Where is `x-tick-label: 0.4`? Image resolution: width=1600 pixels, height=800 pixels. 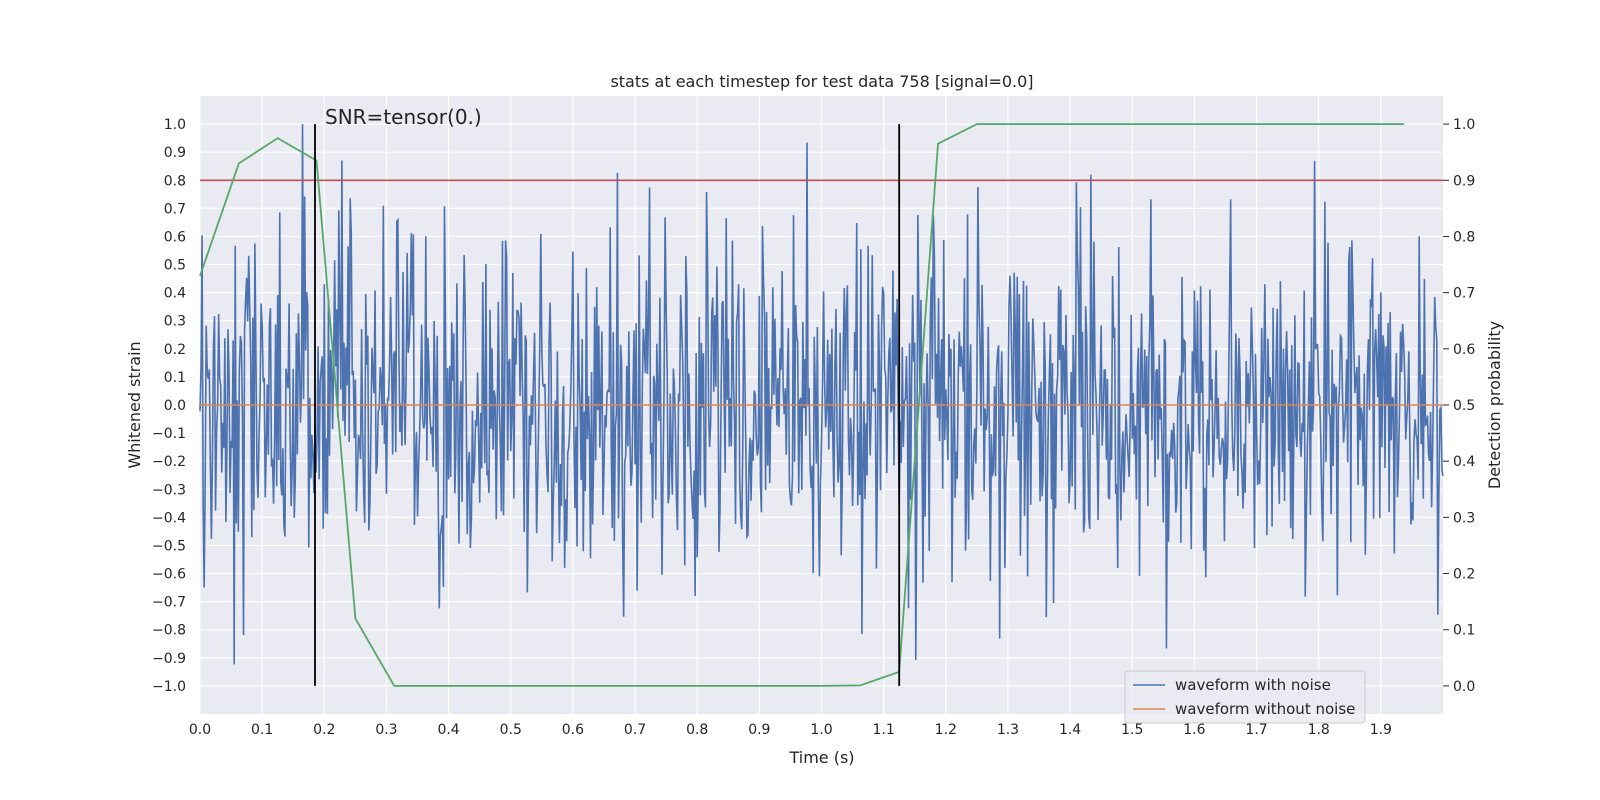
x-tick-label: 0.4 is located at coordinates (448, 730).